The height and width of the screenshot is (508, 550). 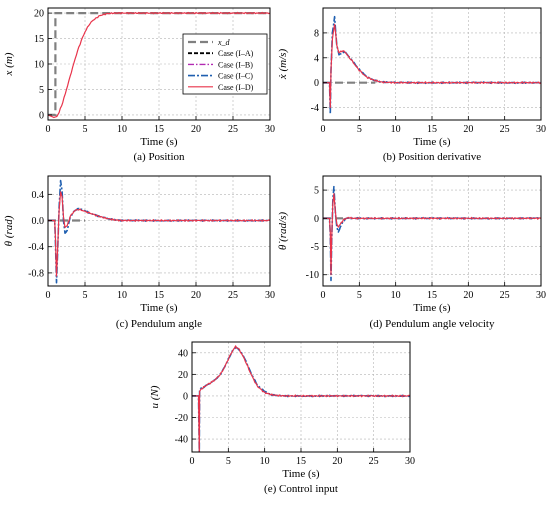 I want to click on y-axis-label: u (N), so click(x=155, y=396).